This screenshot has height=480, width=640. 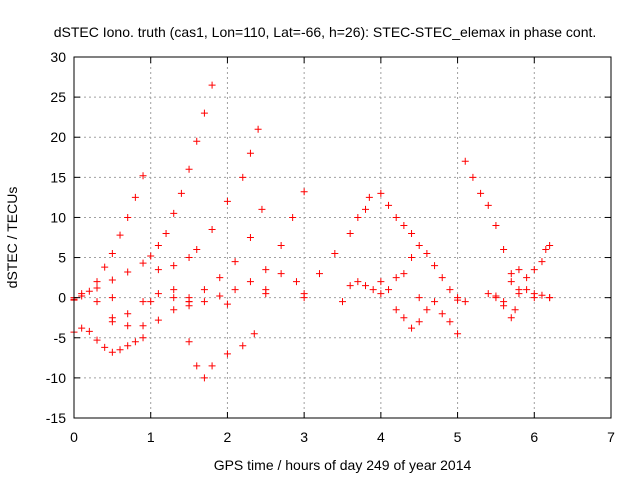 I want to click on x-tick-label: 1, so click(x=151, y=437).